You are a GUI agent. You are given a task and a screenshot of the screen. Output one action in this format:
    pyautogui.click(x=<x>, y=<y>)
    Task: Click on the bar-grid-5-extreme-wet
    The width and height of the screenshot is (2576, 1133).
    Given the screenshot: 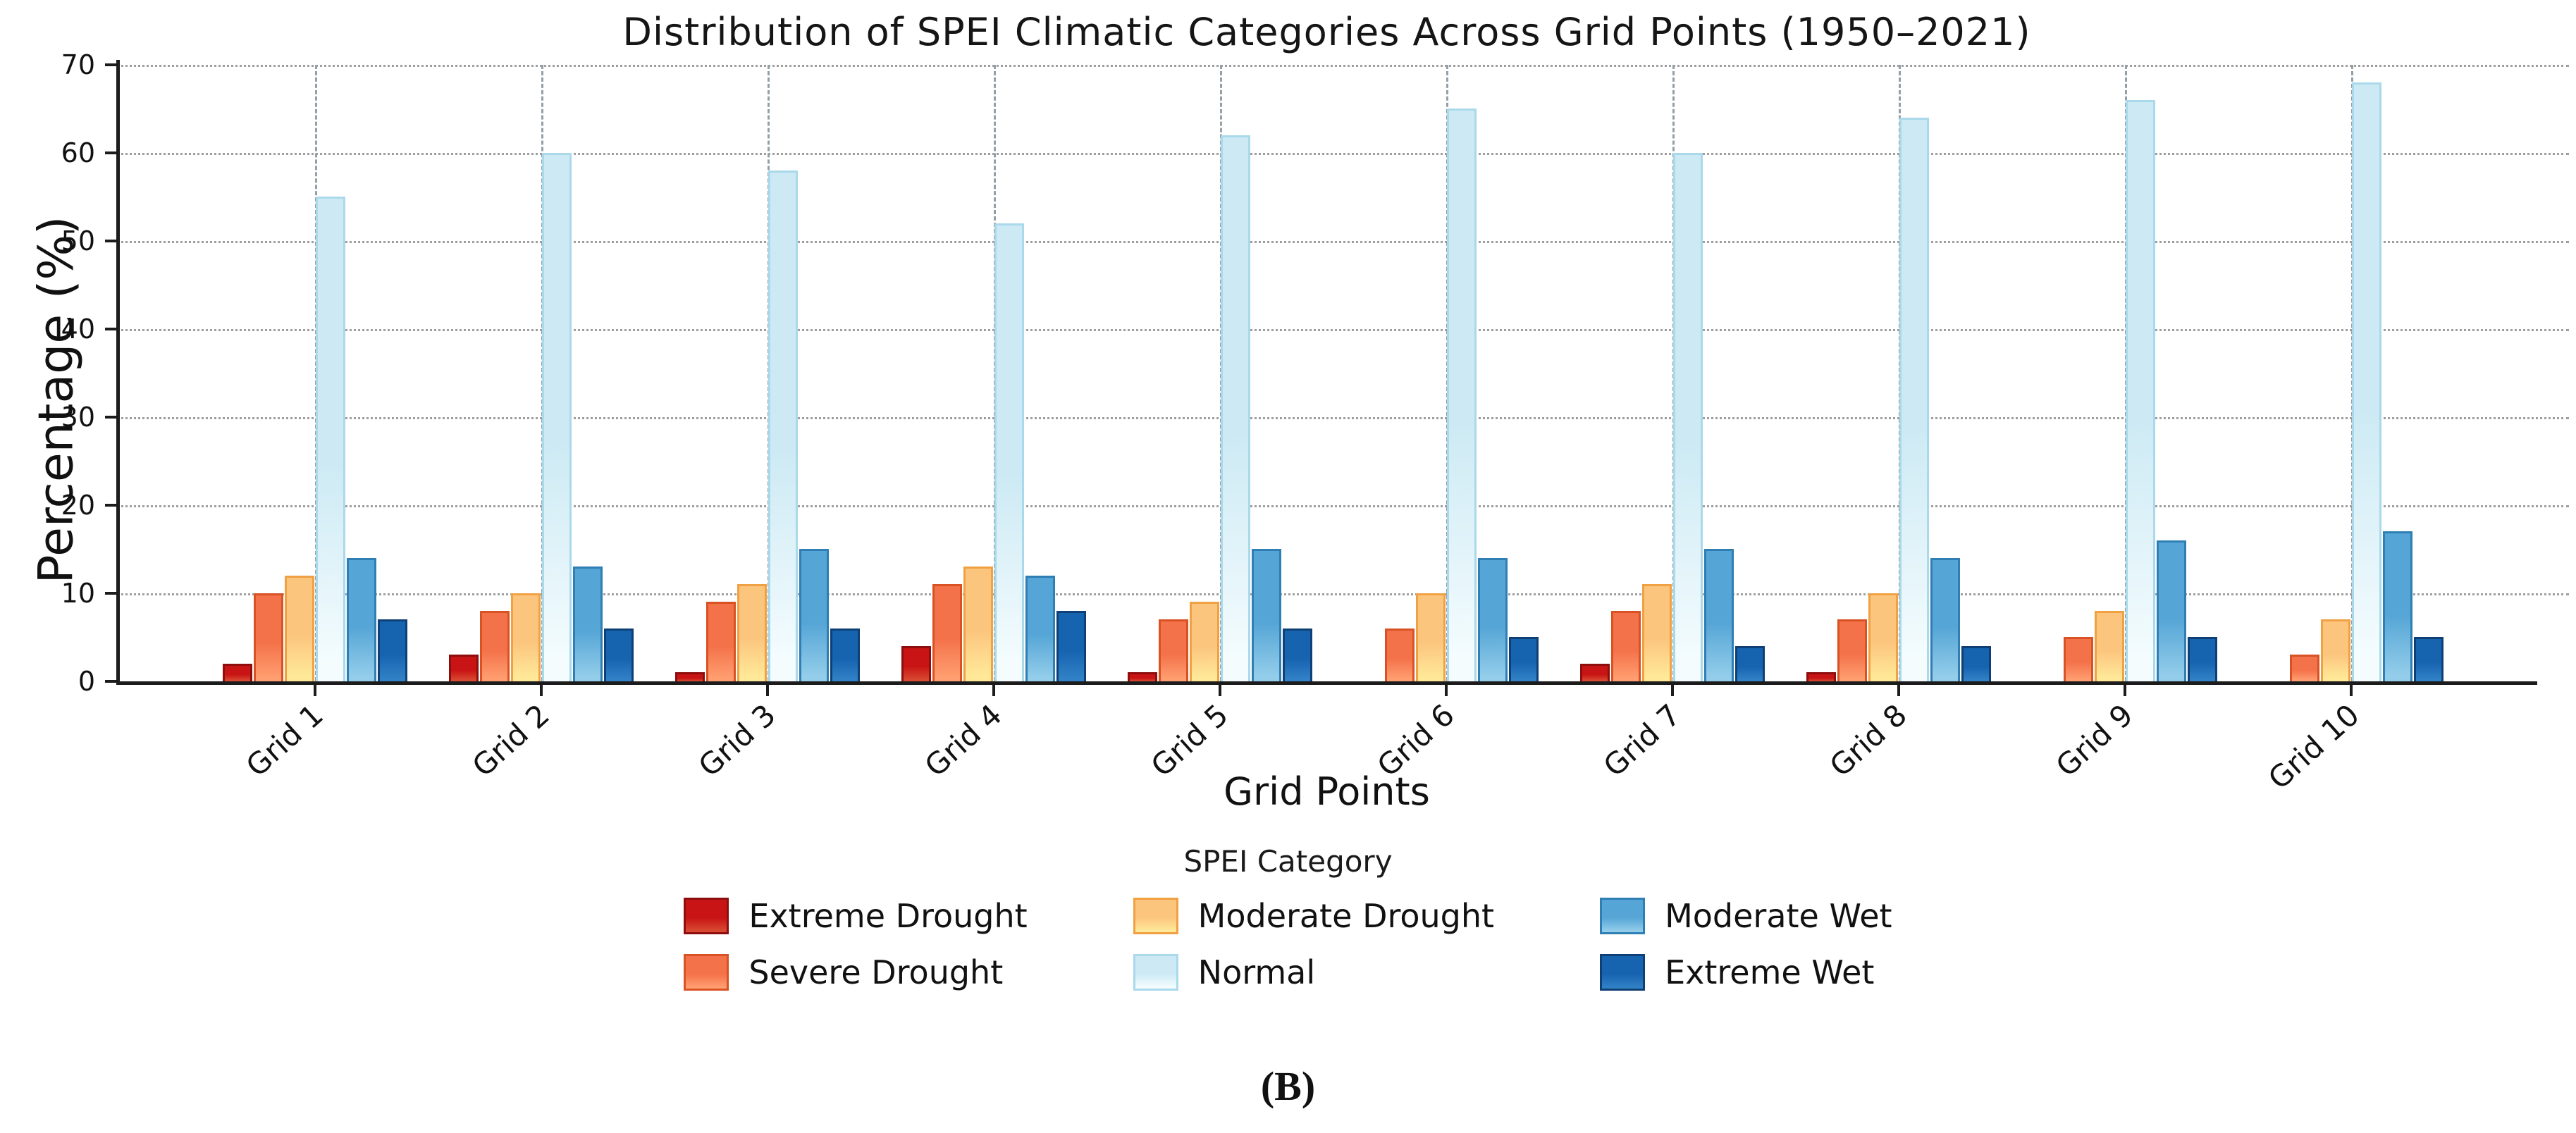 What is the action you would take?
    pyautogui.click(x=1297, y=655)
    